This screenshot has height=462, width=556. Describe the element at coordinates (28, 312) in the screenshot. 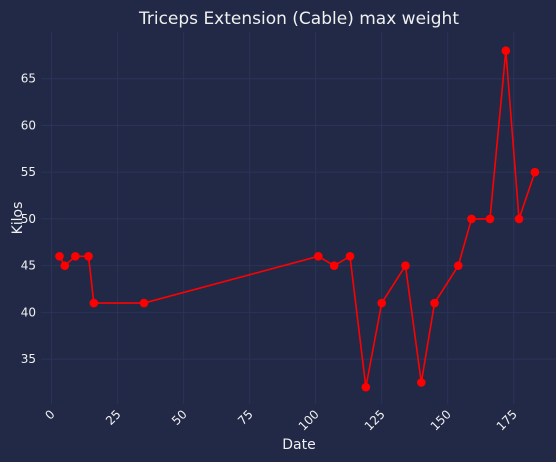

I see `y-tick-label: 40` at that location.